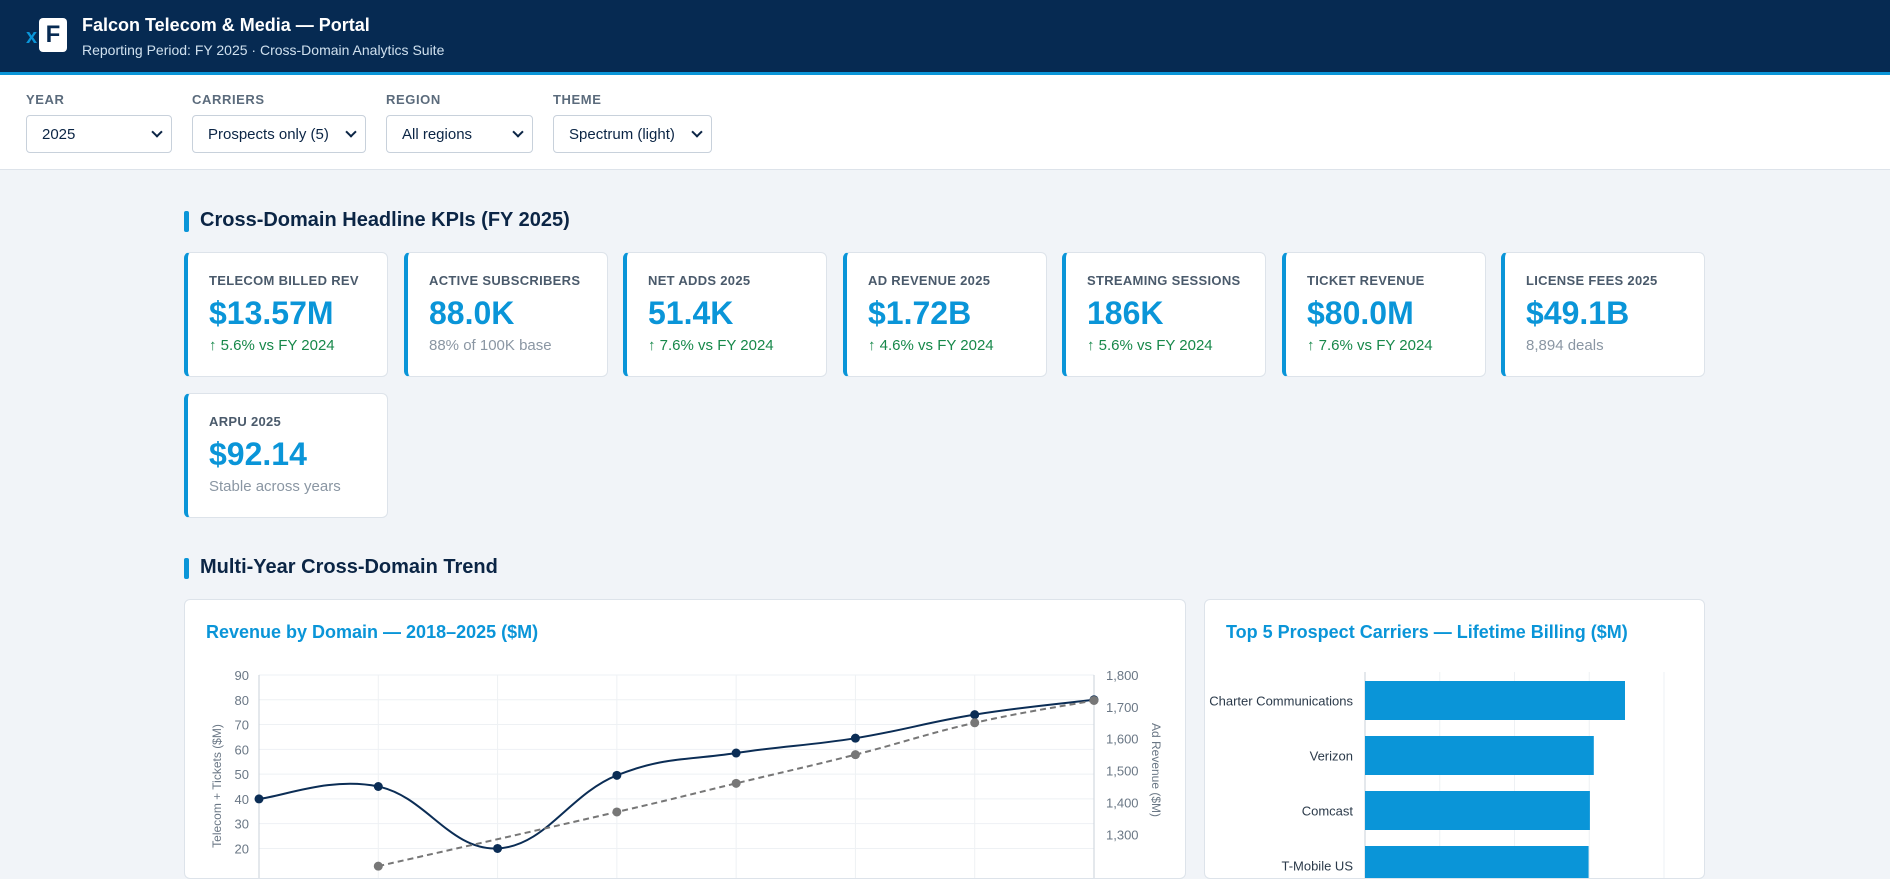 The width and height of the screenshot is (1890, 879). I want to click on kpi-label: TICKET REVENUE, so click(1366, 280).